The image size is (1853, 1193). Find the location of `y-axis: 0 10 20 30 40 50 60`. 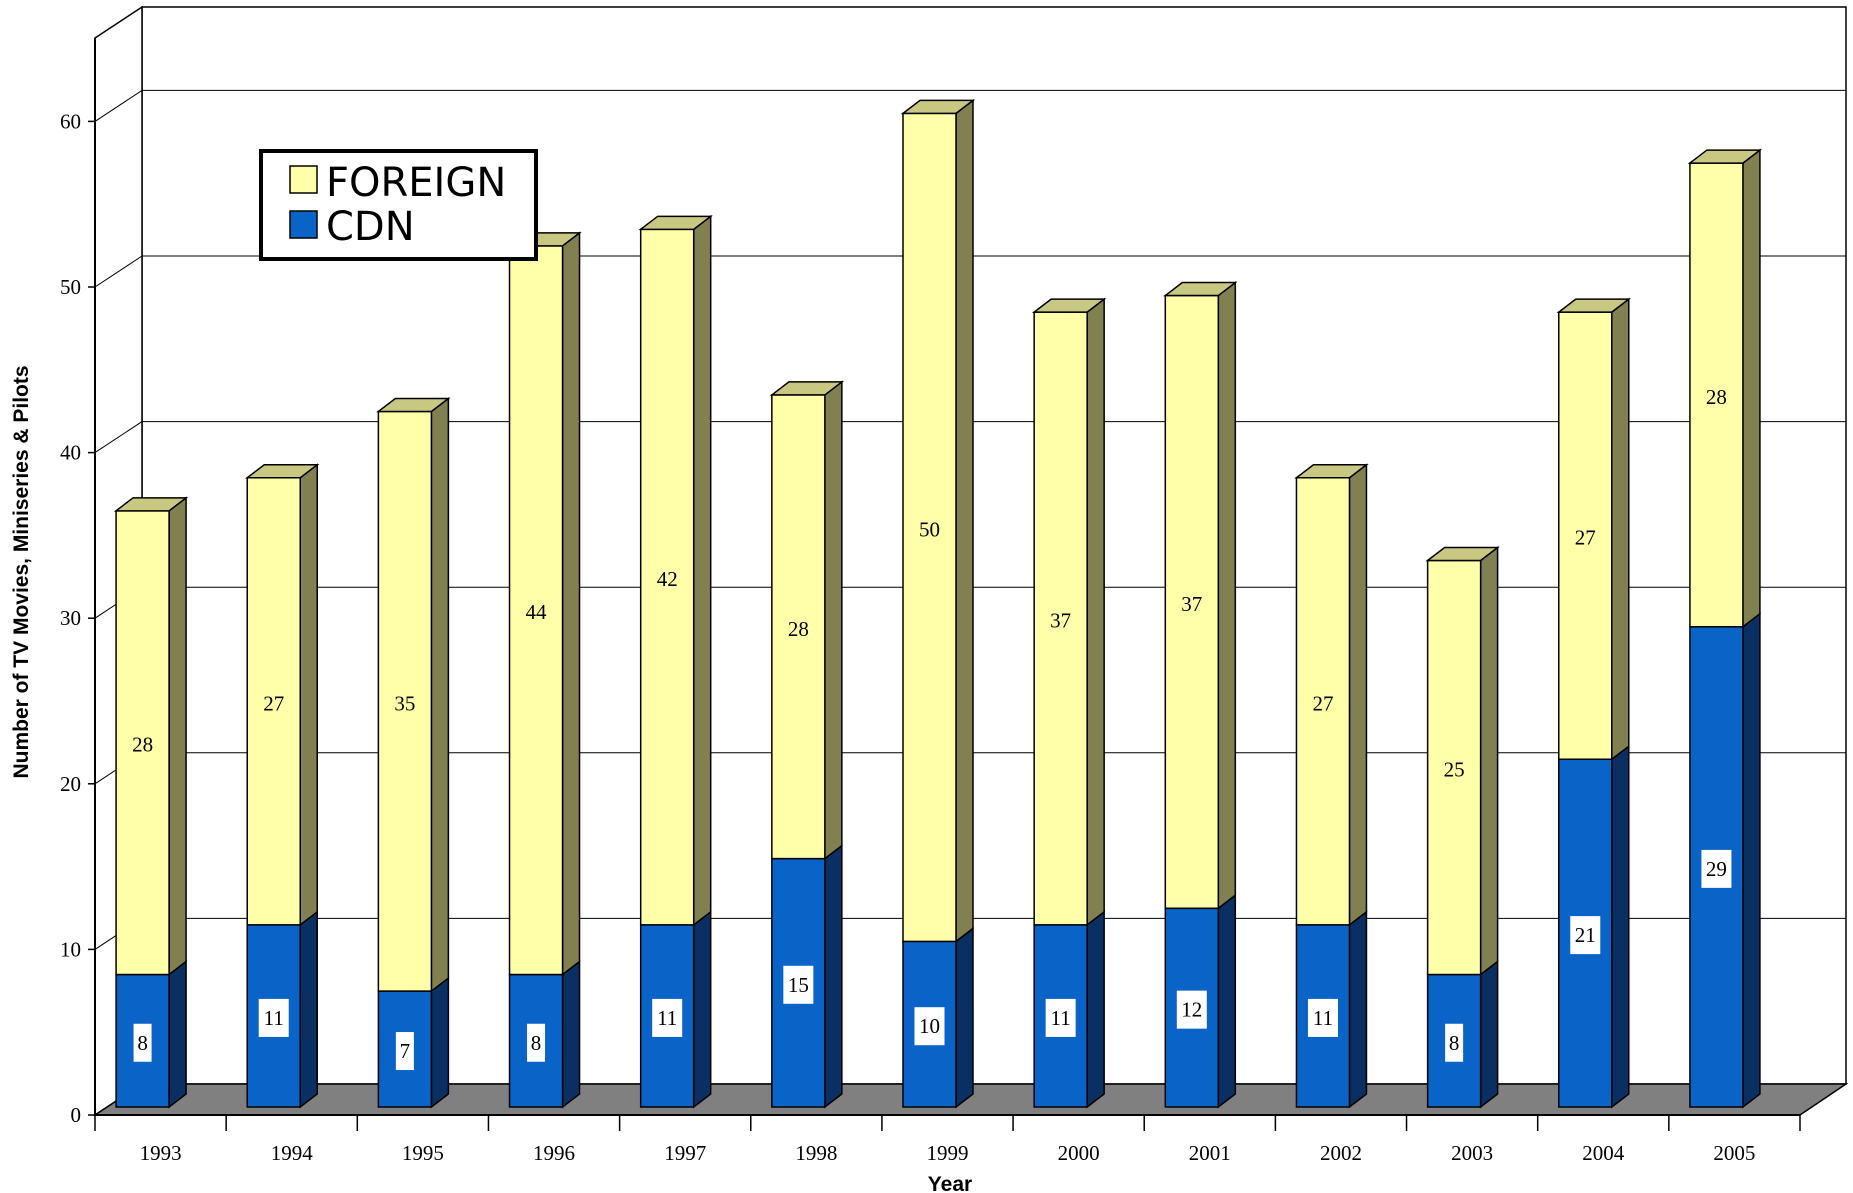

y-axis: 0 10 20 30 40 50 60 is located at coordinates (78, 582).